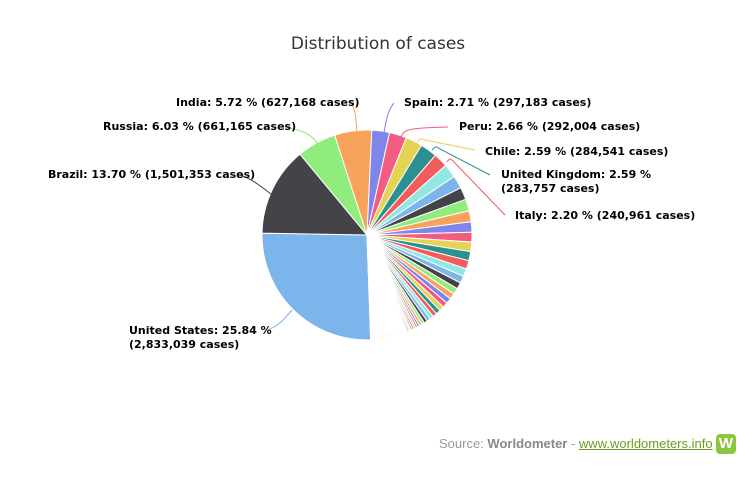  I want to click on label-us-line1: United States: 25.84 %, so click(200, 330).